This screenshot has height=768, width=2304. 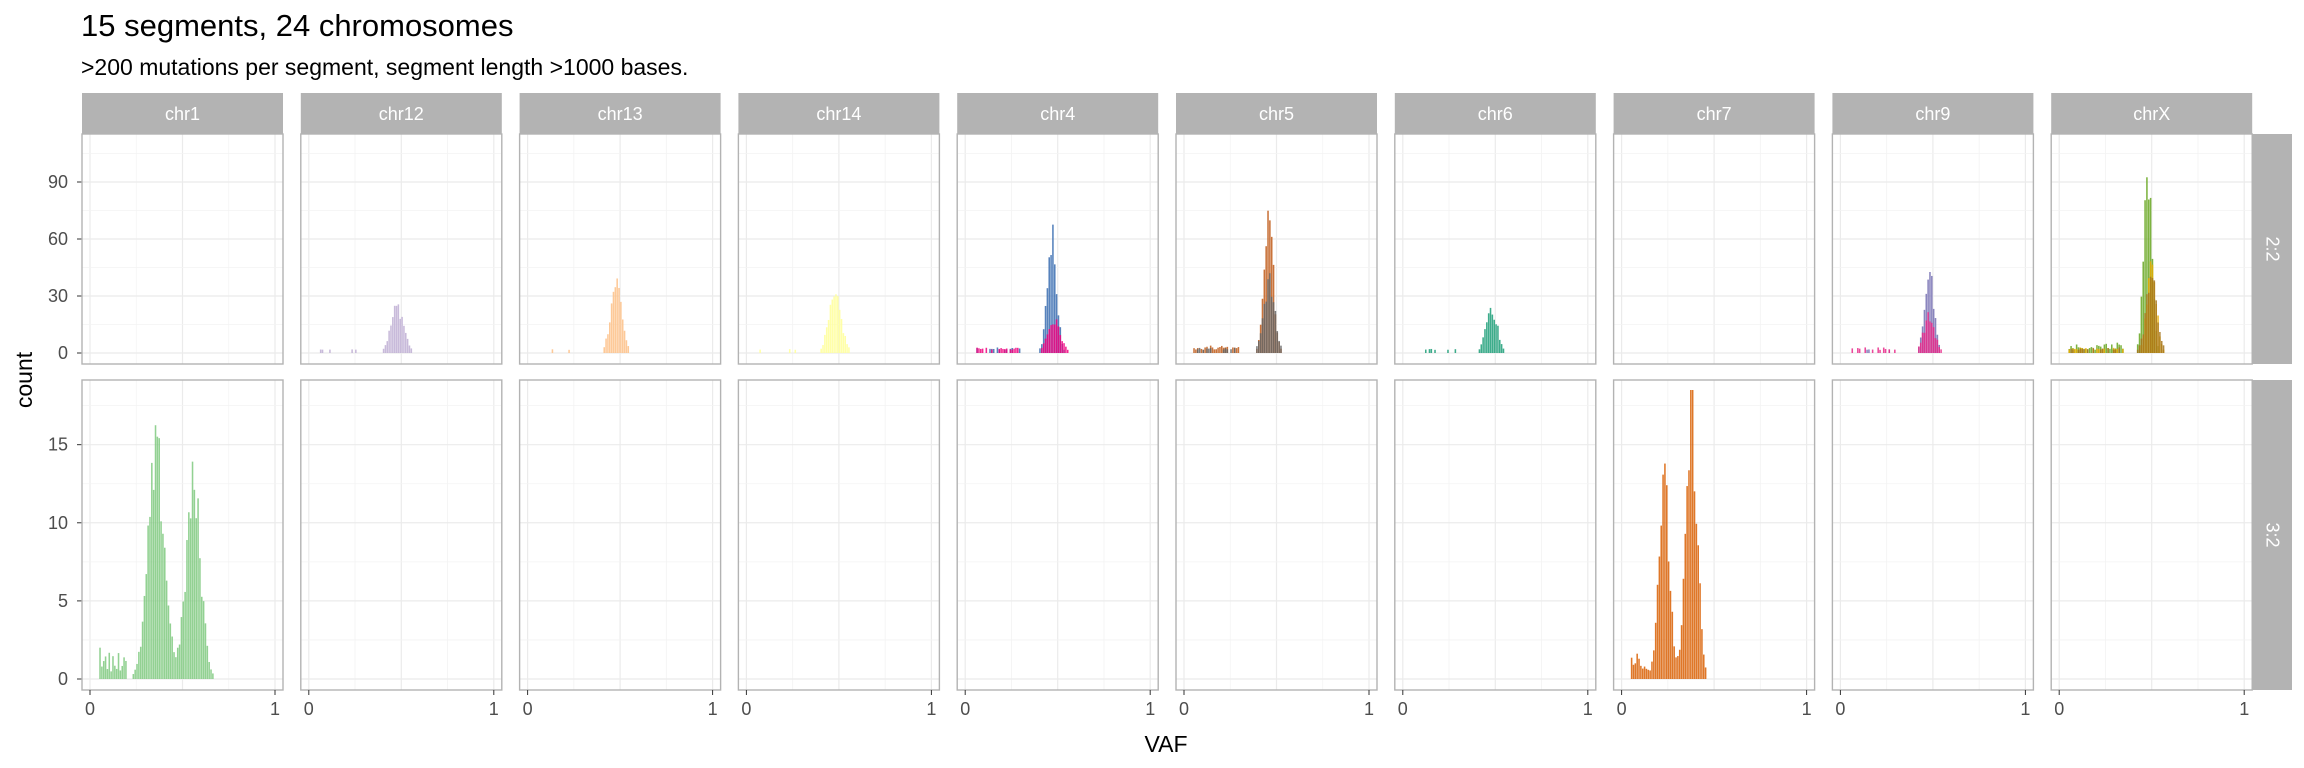 What do you see at coordinates (1714, 535) in the screenshot?
I see `panel-border` at bounding box center [1714, 535].